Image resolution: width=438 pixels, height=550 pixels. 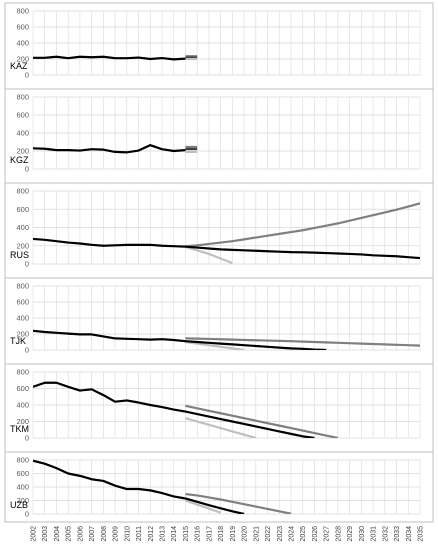 I want to click on x-tick-label: 2008, so click(x=104, y=534).